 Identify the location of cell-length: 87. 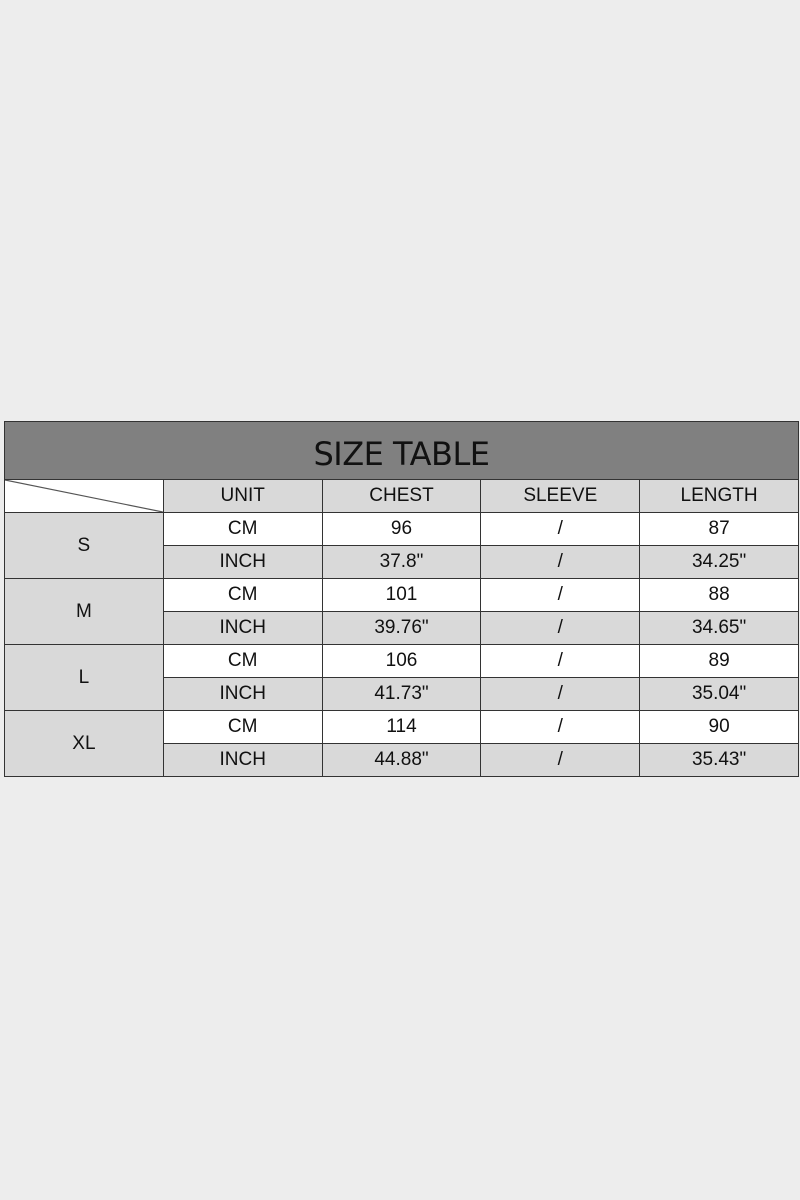
(719, 529).